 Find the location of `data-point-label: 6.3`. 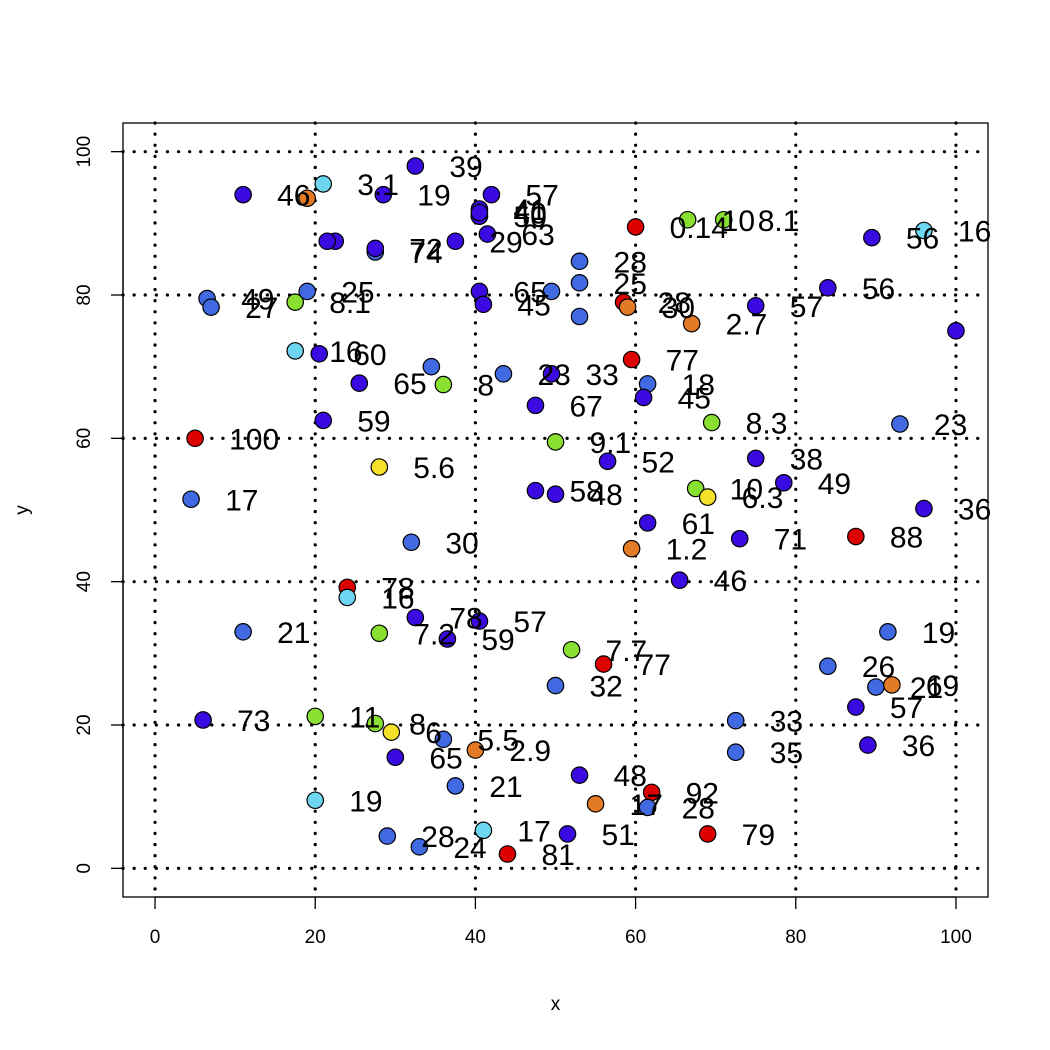

data-point-label: 6.3 is located at coordinates (763, 498).